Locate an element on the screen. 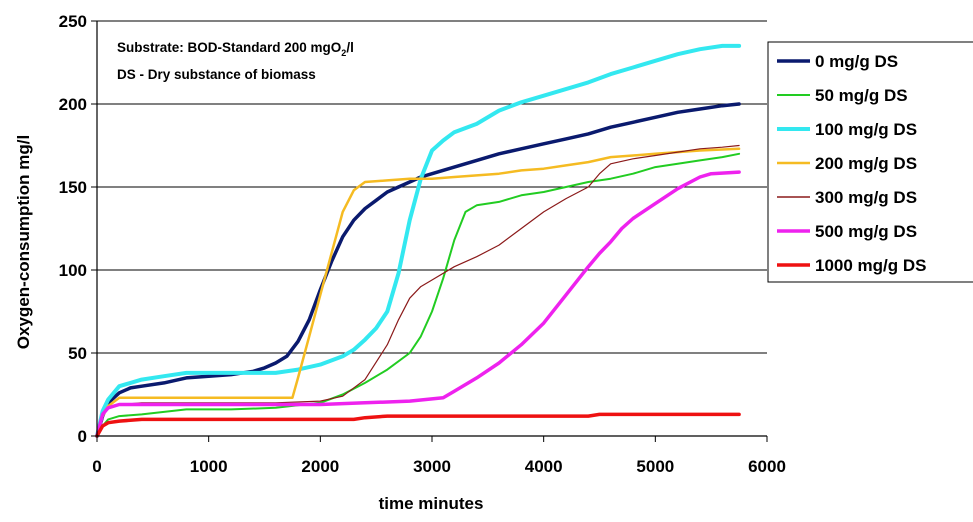  x-tick-label-1: 1000 is located at coordinates (209, 466).